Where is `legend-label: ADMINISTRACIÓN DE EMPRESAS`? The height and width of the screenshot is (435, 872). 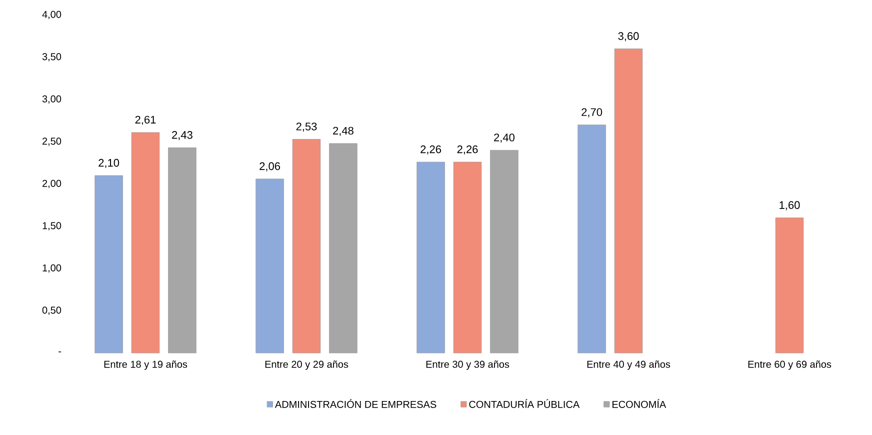 legend-label: ADMINISTRACIÓN DE EMPRESAS is located at coordinates (355, 403).